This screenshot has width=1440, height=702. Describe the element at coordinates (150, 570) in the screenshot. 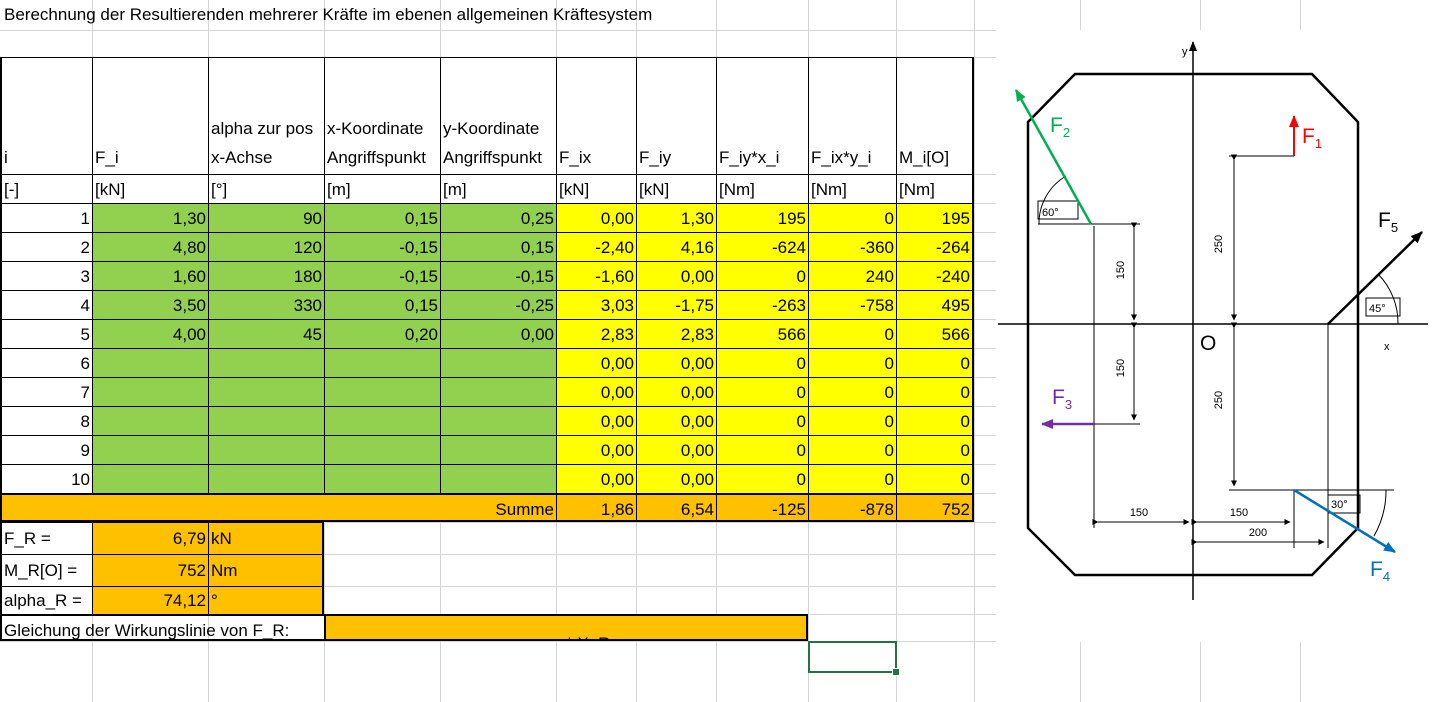

I see `result-value: 752` at that location.